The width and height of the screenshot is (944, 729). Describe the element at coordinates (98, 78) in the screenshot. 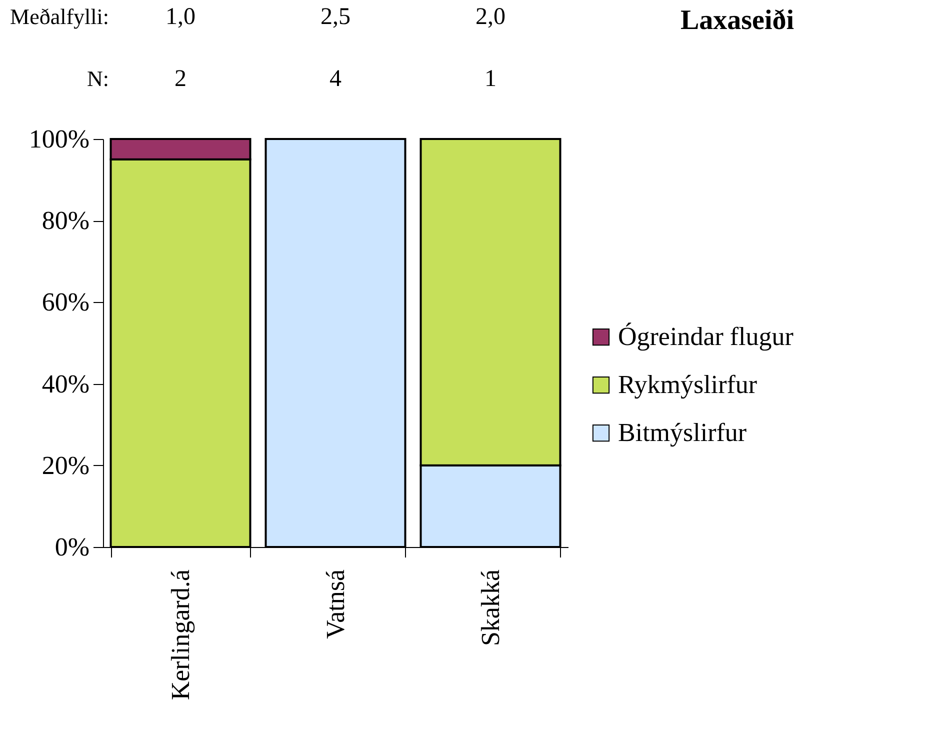

I see `text: N:` at that location.